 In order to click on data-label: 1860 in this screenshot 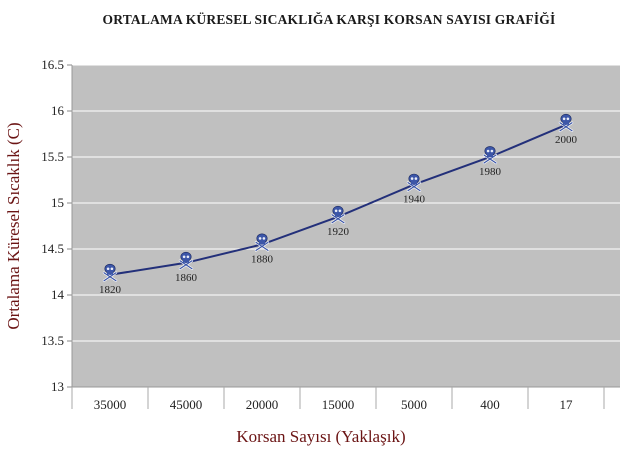, I will do `click(186, 278)`.